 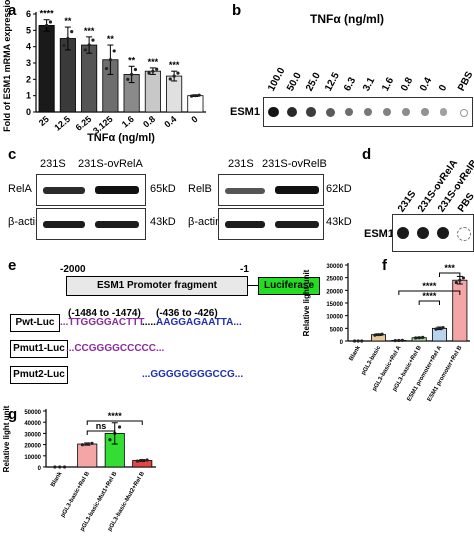 What do you see at coordinates (289, 286) in the screenshot?
I see `luciferase-box: Luciferase` at bounding box center [289, 286].